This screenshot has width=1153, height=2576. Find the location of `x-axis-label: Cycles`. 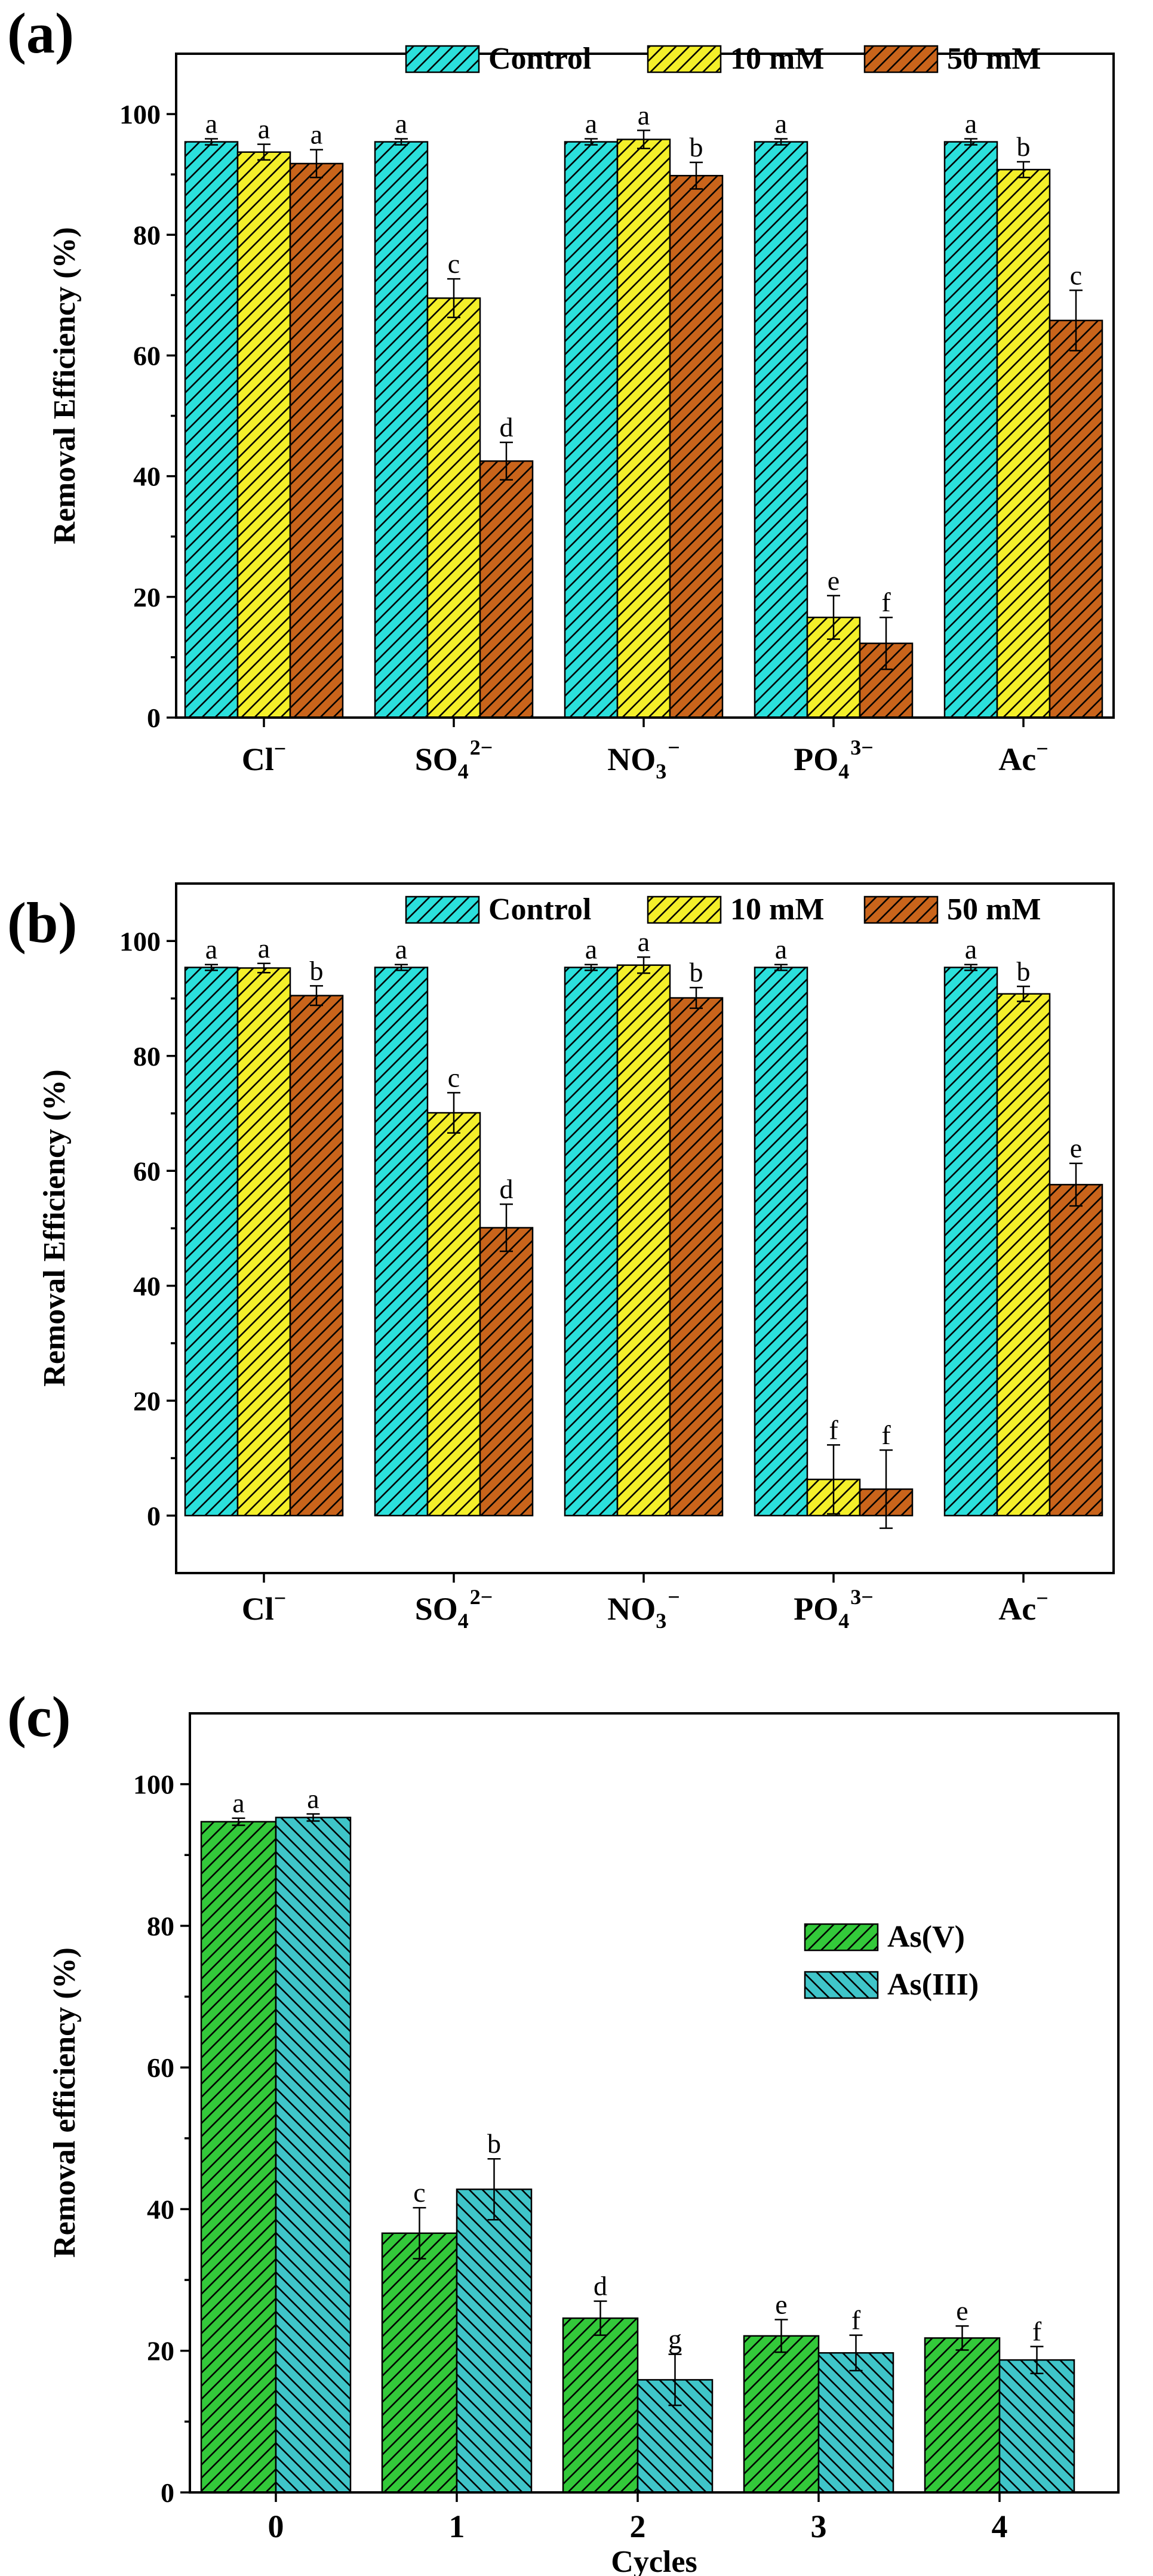

x-axis-label: Cycles is located at coordinates (654, 2560).